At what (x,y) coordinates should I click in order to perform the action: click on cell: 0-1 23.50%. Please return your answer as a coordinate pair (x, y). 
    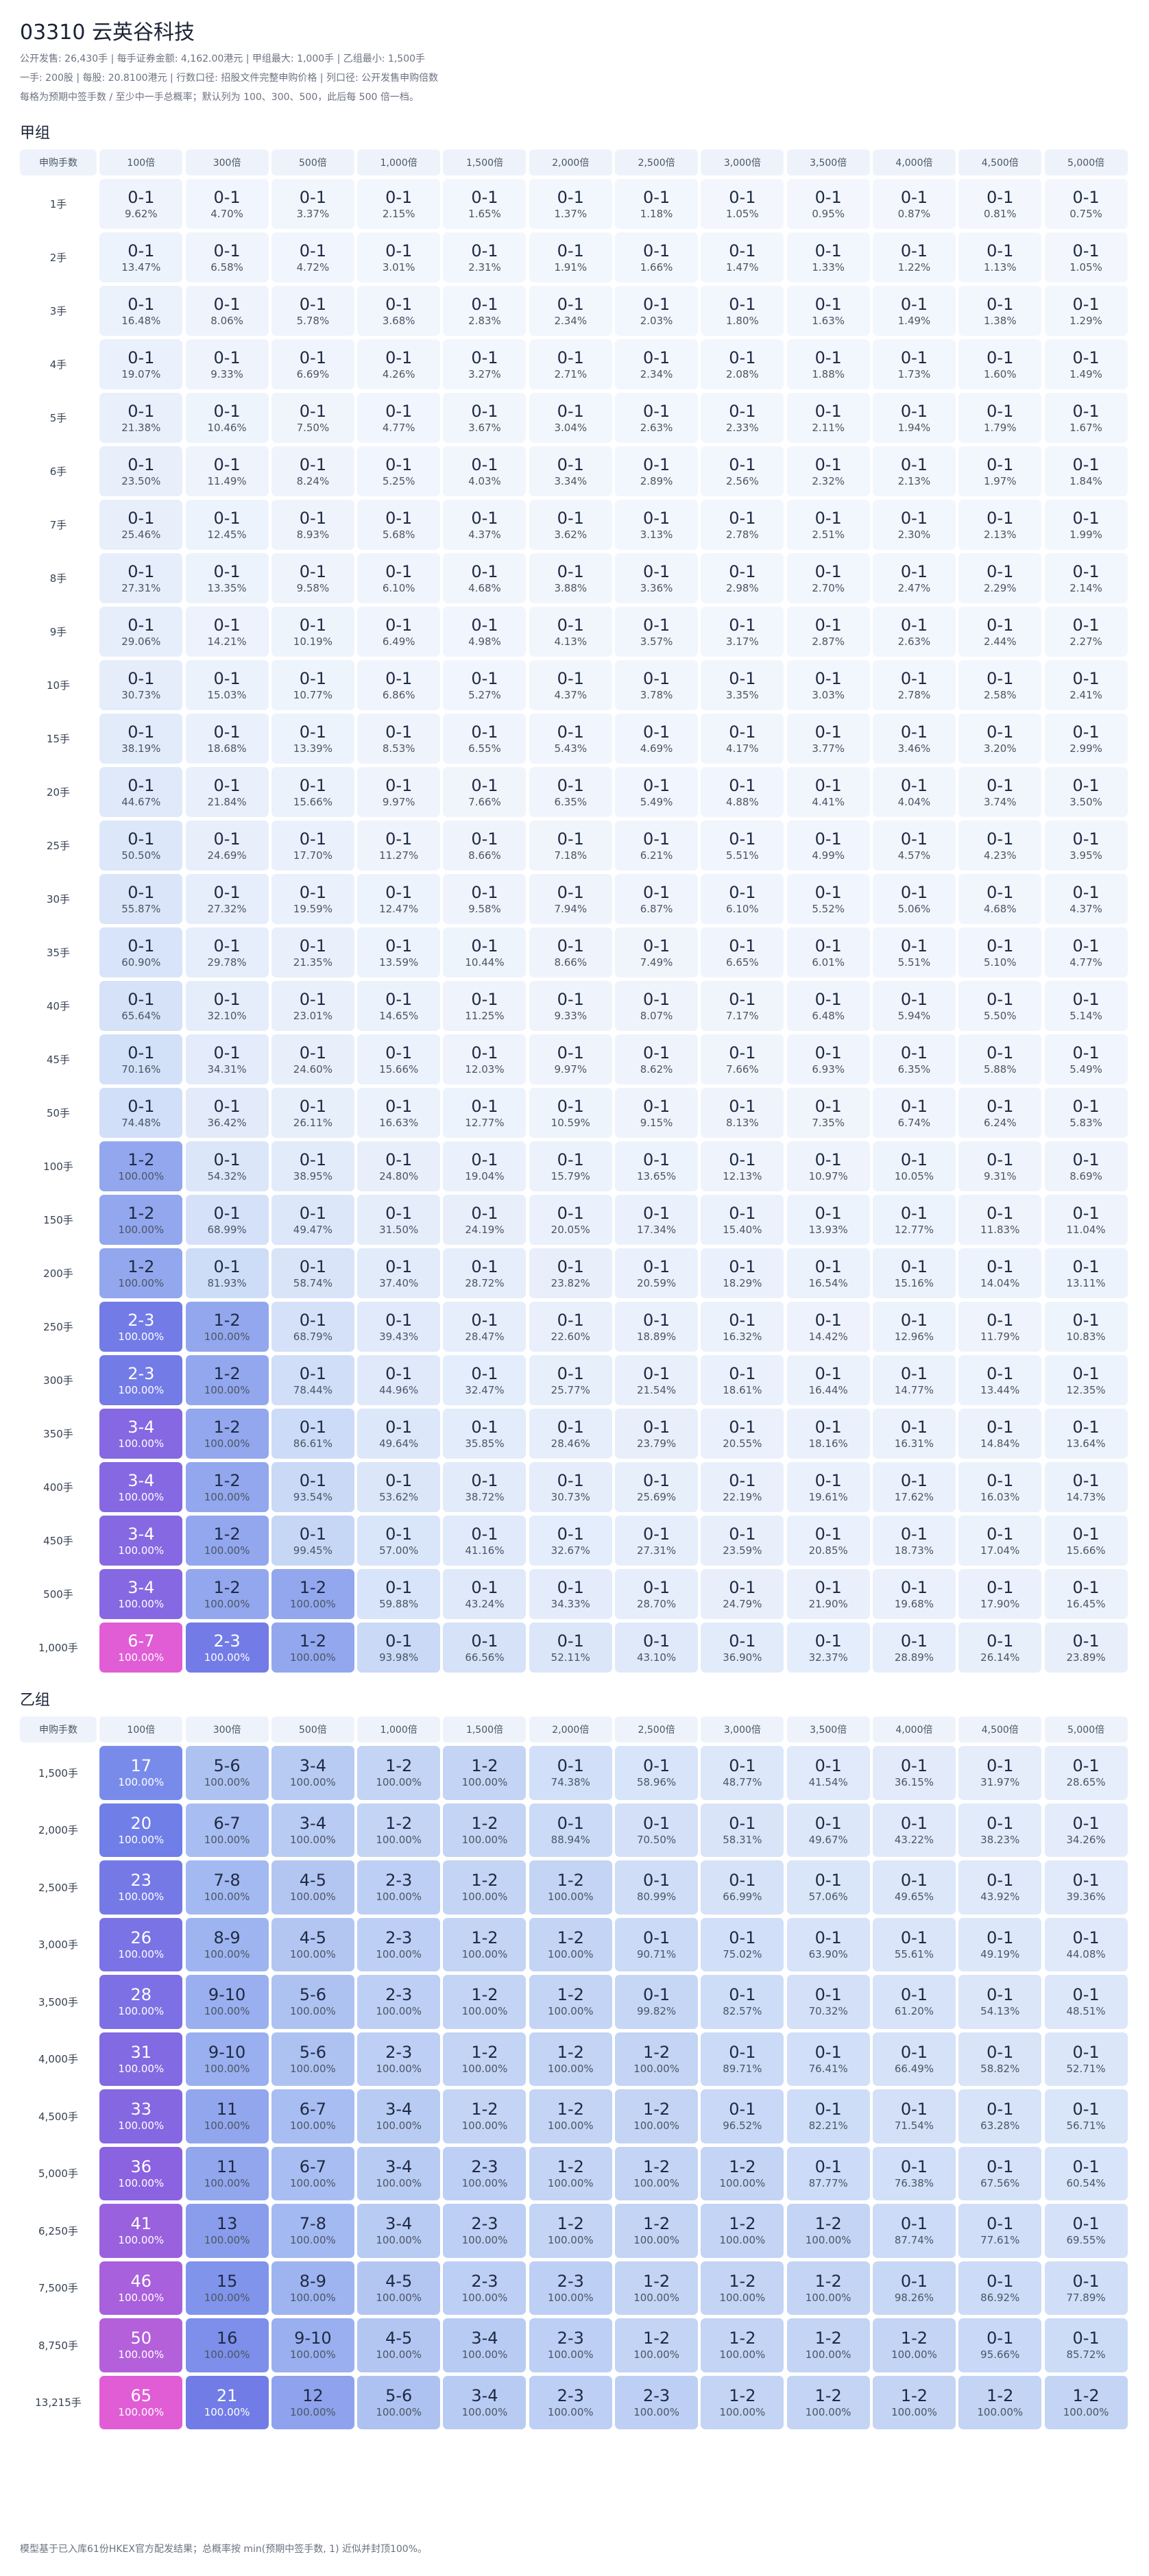
    Looking at the image, I should click on (141, 471).